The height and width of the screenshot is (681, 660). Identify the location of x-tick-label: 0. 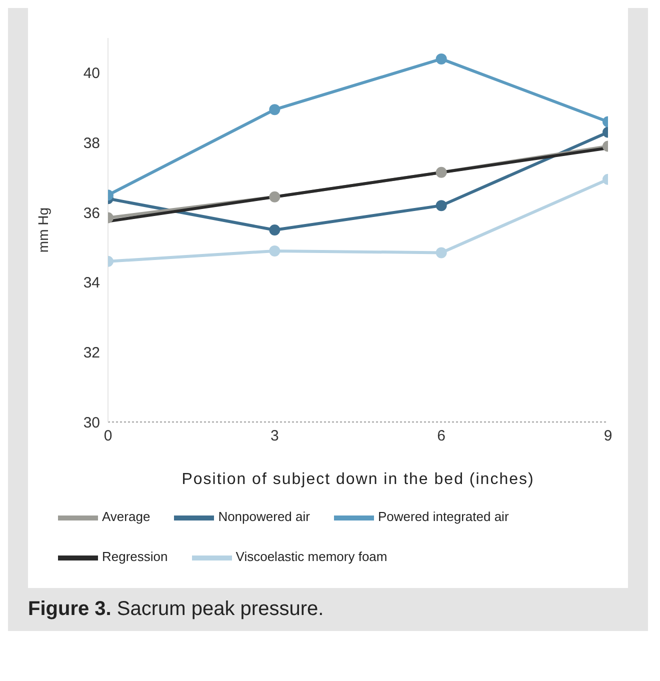
(108, 436).